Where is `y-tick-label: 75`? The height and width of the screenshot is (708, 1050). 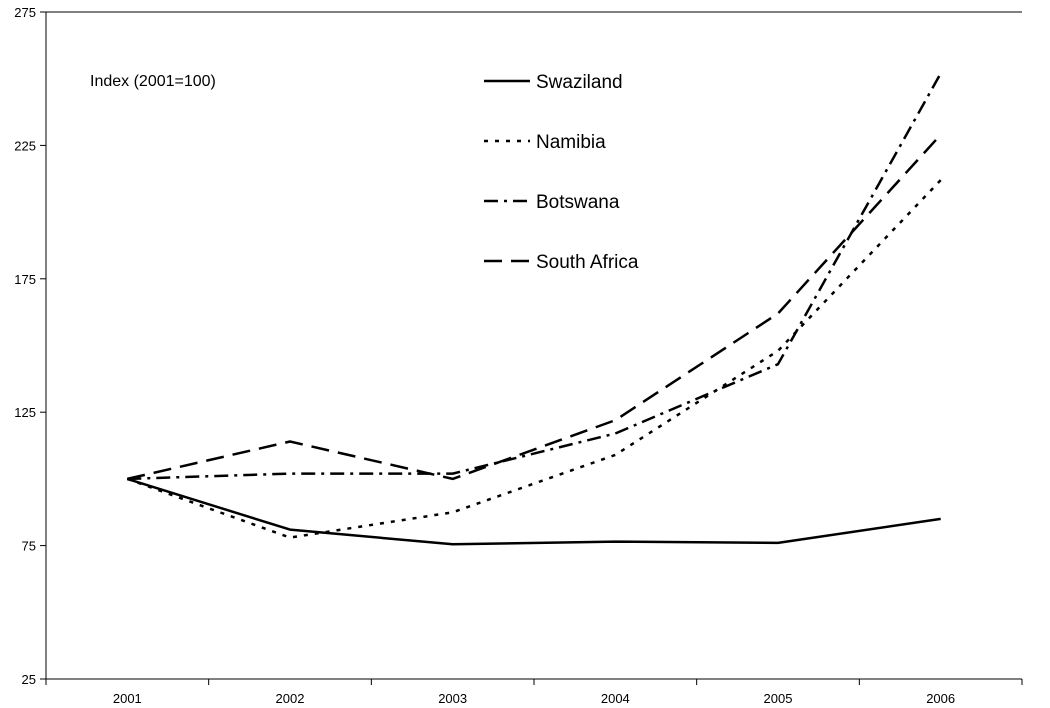
y-tick-label: 75 is located at coordinates (29, 546).